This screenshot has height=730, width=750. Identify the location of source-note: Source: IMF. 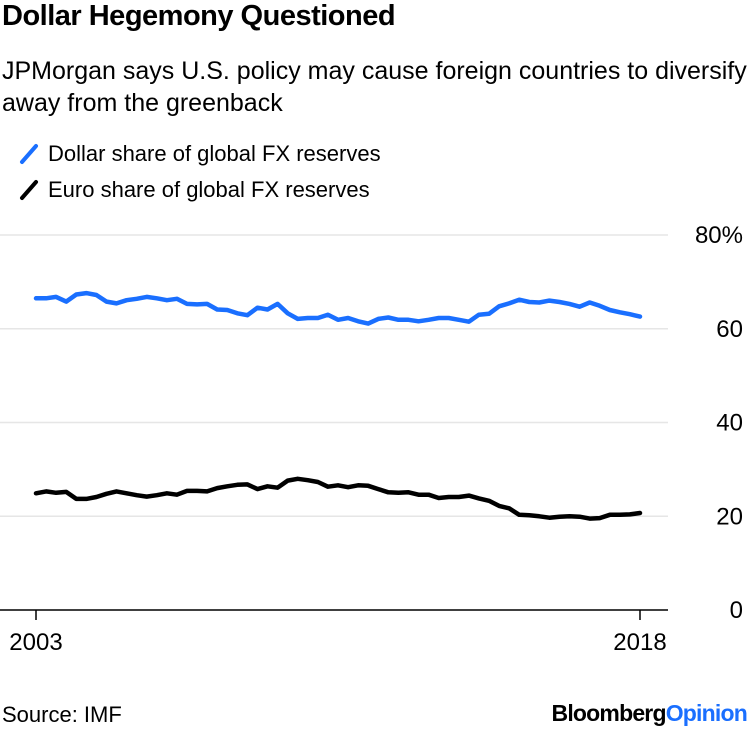
(62, 714).